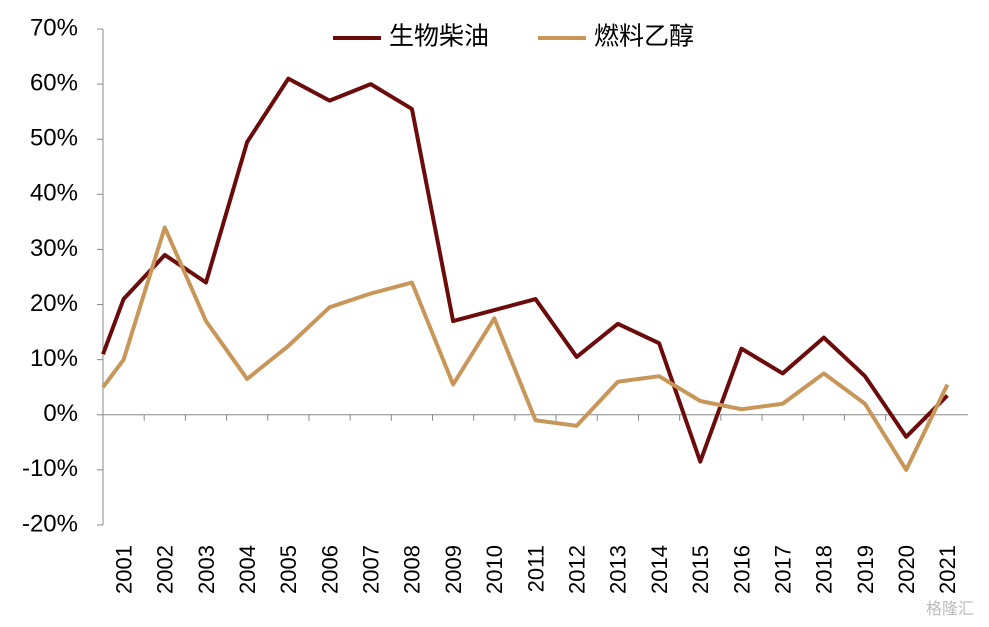 This screenshot has height=627, width=989. I want to click on x-tick-label: 2012, so click(577, 569).